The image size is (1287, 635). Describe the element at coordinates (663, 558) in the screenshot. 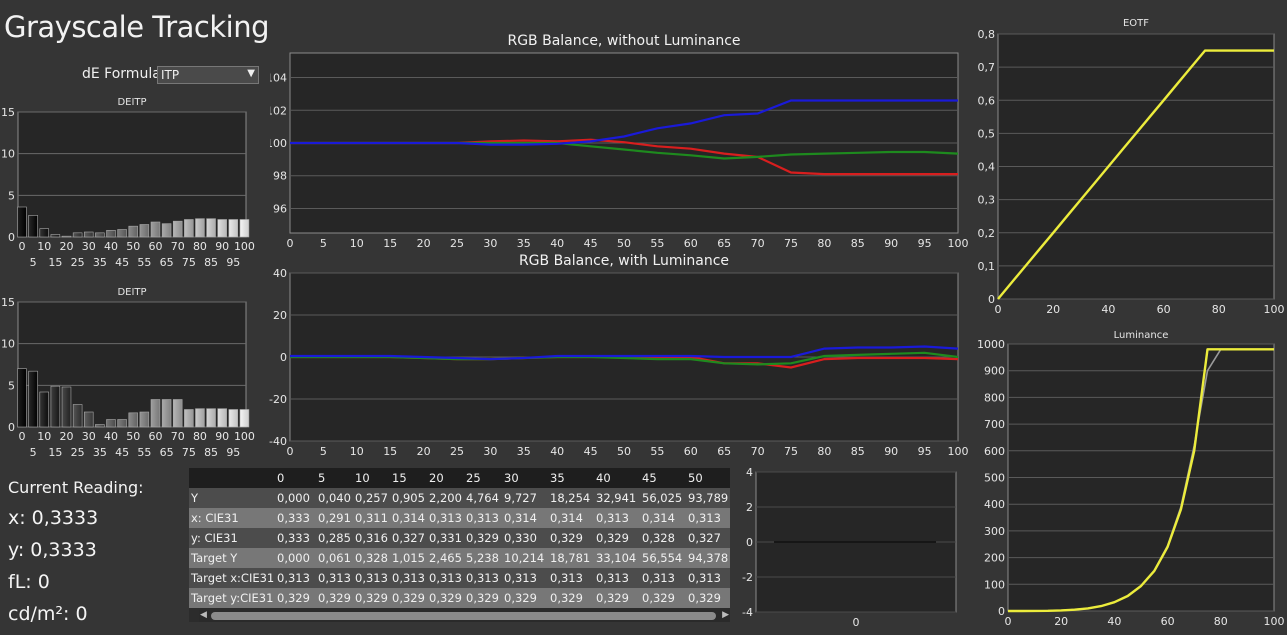

I see `table-cell: 56,554` at that location.